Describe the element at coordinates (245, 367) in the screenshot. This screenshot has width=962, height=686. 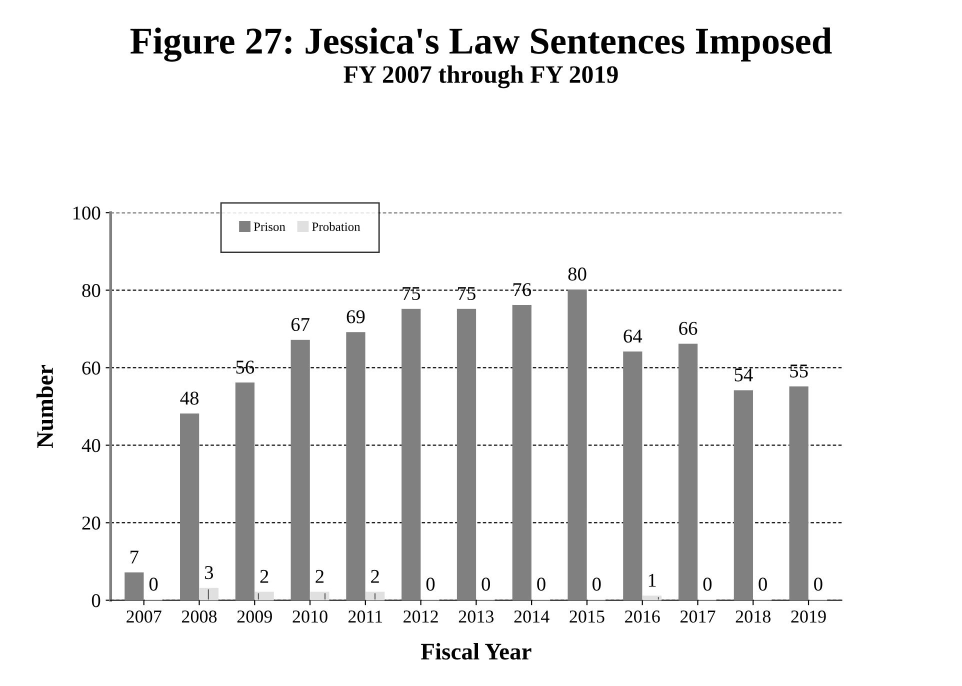
I see `data-label: 56` at that location.